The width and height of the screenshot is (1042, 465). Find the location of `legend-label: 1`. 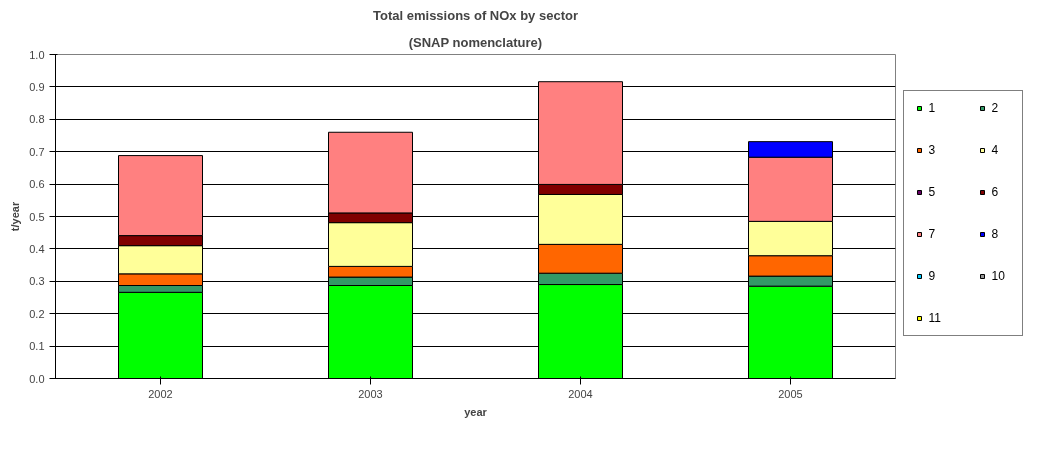

legend-label: 1 is located at coordinates (932, 108).